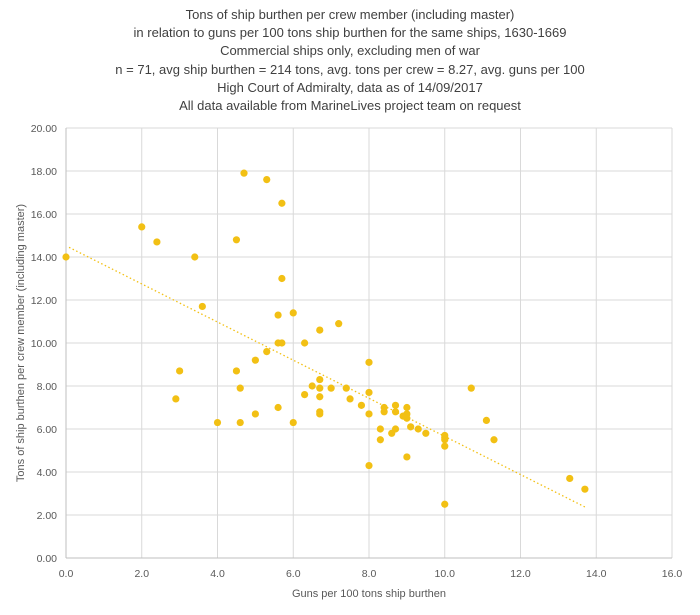 The width and height of the screenshot is (700, 615). I want to click on y-tick-label: 16.00, so click(44, 215).